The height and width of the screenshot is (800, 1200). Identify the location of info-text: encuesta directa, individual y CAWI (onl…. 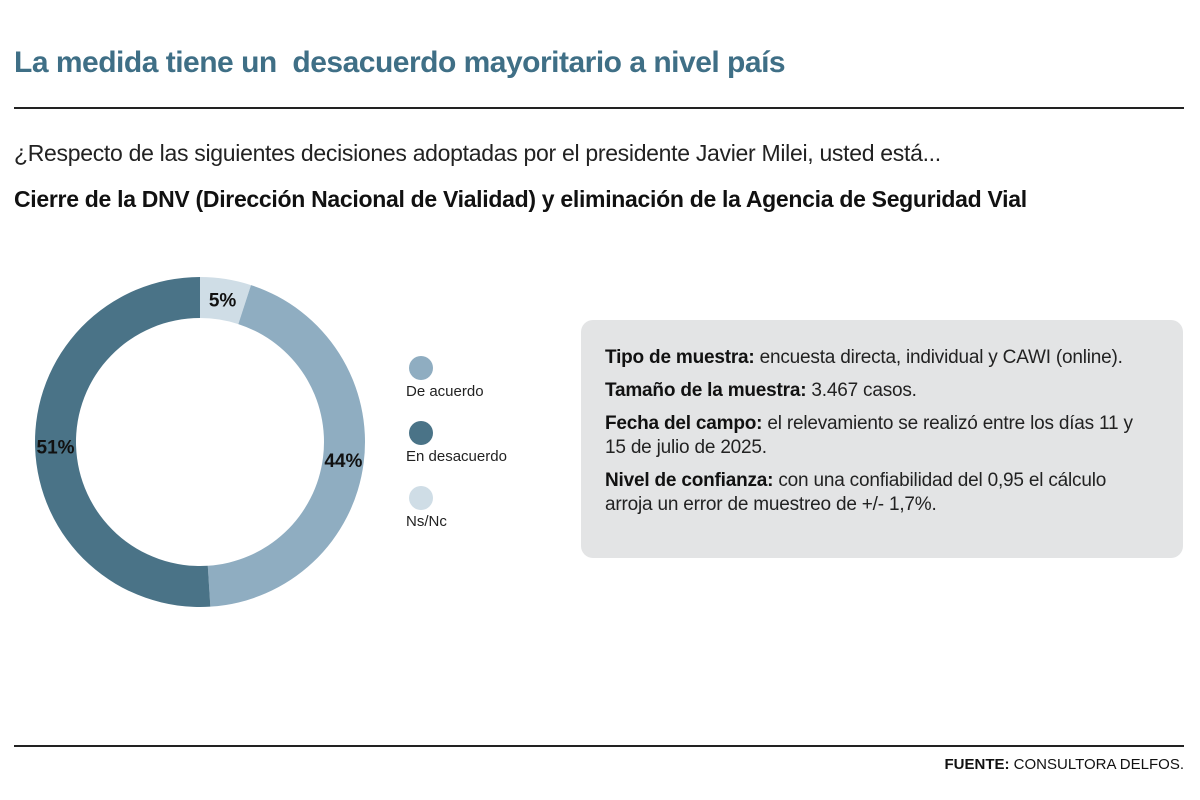
(938, 357).